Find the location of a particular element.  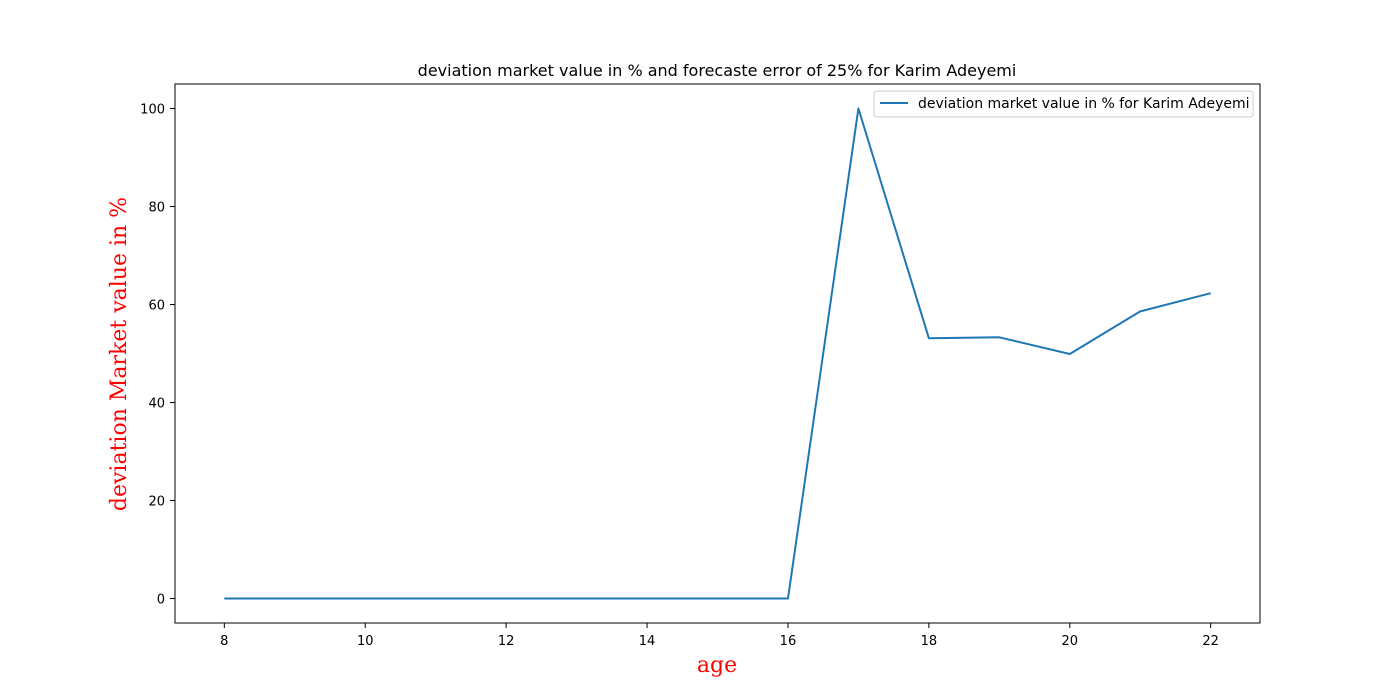

x-axis: 8 10 12 14 16 18 20 22 is located at coordinates (719, 636).